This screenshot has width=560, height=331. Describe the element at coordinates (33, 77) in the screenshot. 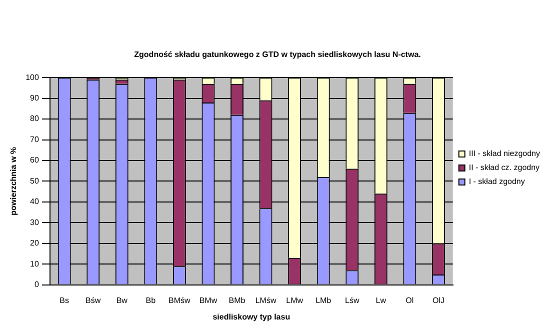

I see `y-tick-label: 100` at that location.